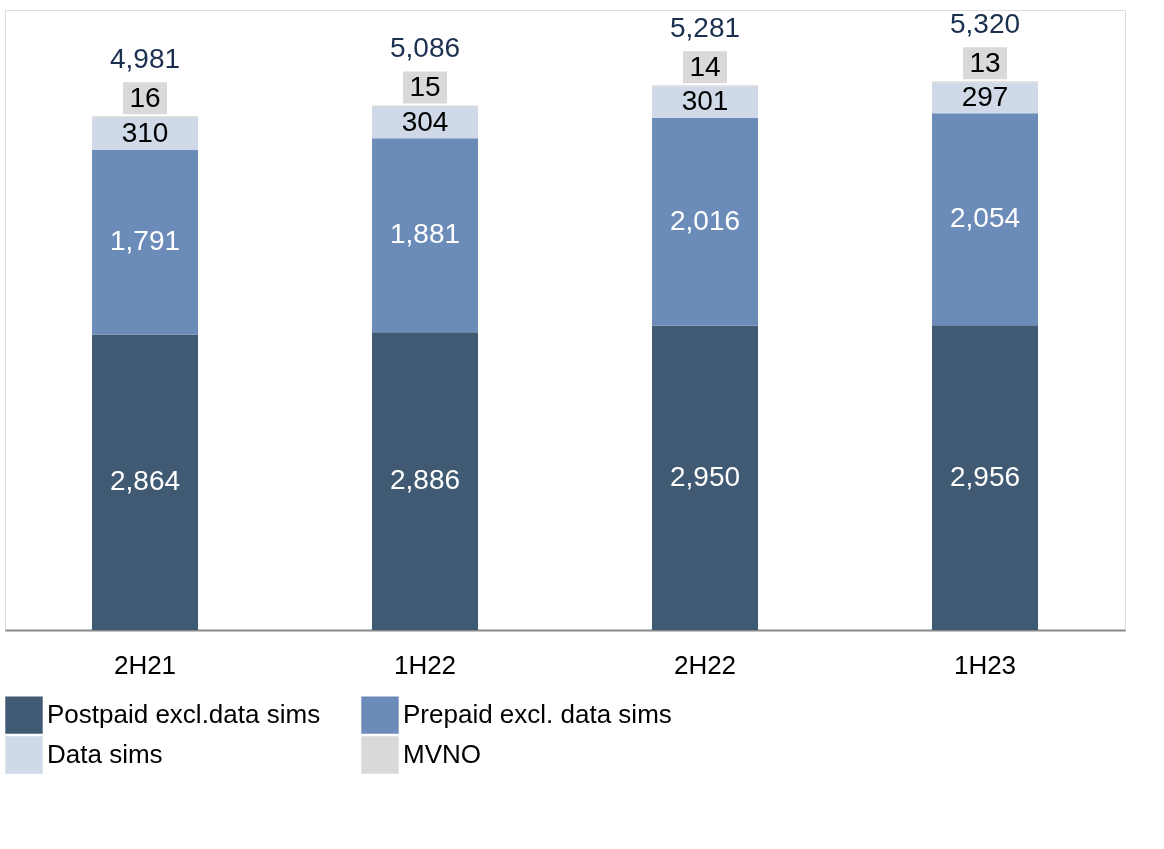 This screenshot has height=849, width=1164. What do you see at coordinates (705, 101) in the screenshot?
I see `data-label: 301` at bounding box center [705, 101].